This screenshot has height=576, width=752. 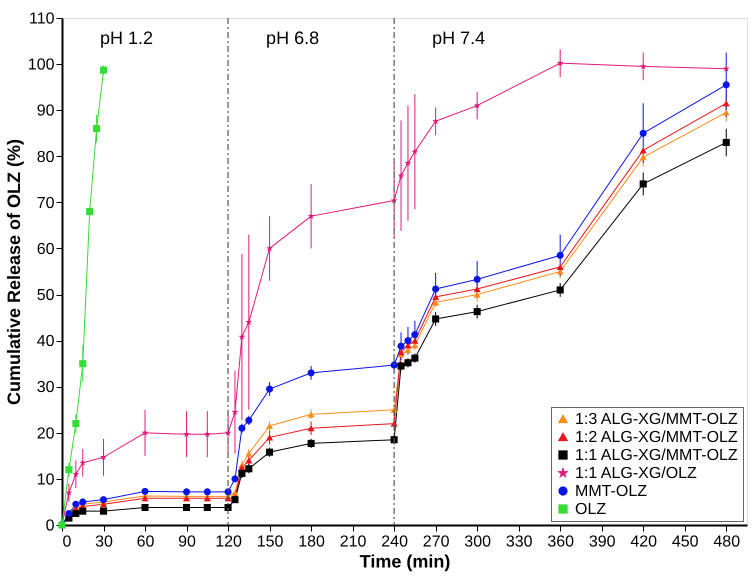 What do you see at coordinates (656, 437) in the screenshot?
I see `legend-label: 1:2 ALG-XG/MMT-OLZ` at bounding box center [656, 437].